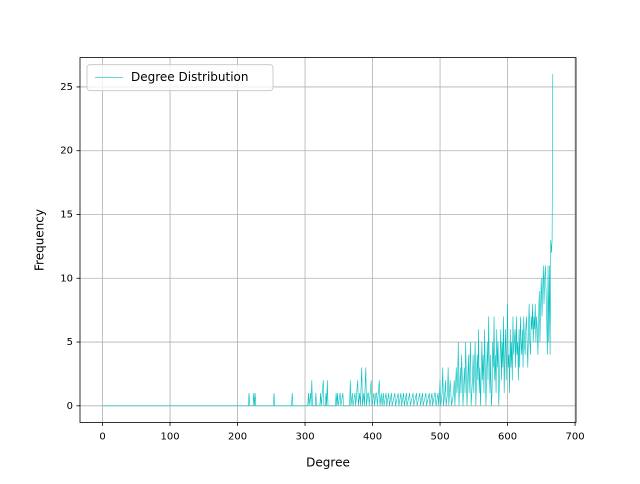 The width and height of the screenshot is (640, 484). Describe the element at coordinates (66, 278) in the screenshot. I see `y-tick-label: 10` at that location.